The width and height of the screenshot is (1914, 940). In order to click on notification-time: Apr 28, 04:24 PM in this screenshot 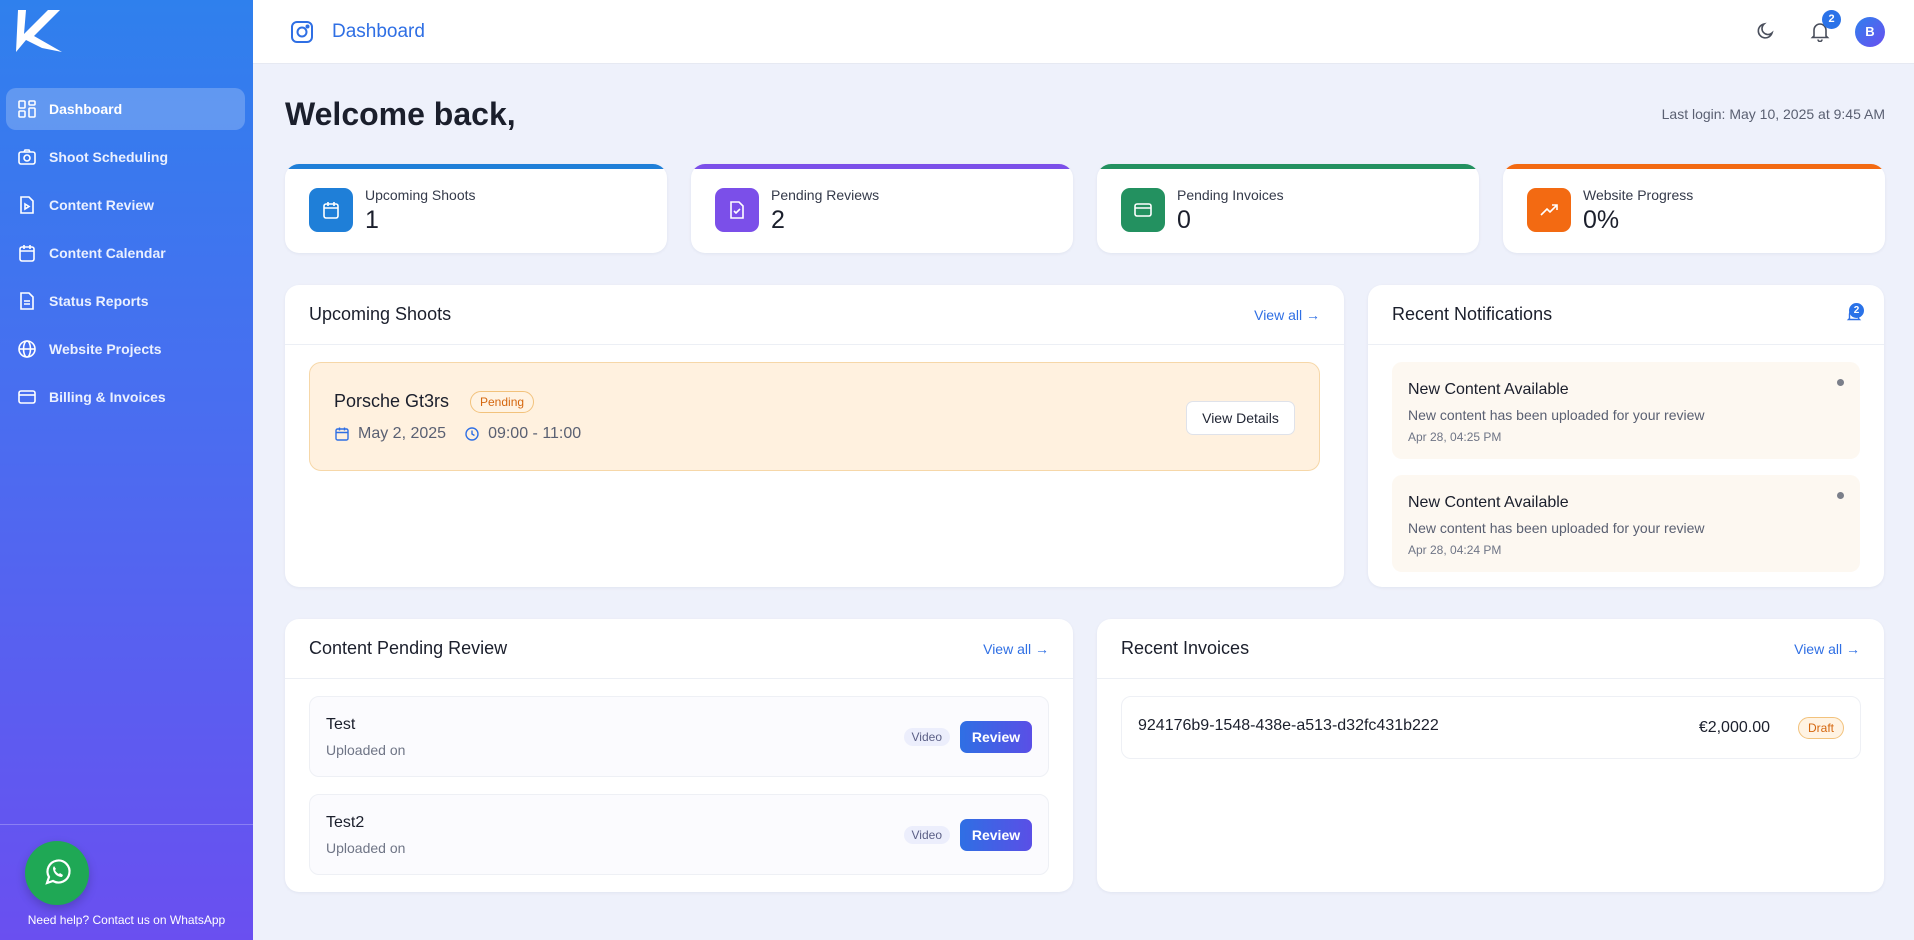, I will do `click(1455, 550)`.